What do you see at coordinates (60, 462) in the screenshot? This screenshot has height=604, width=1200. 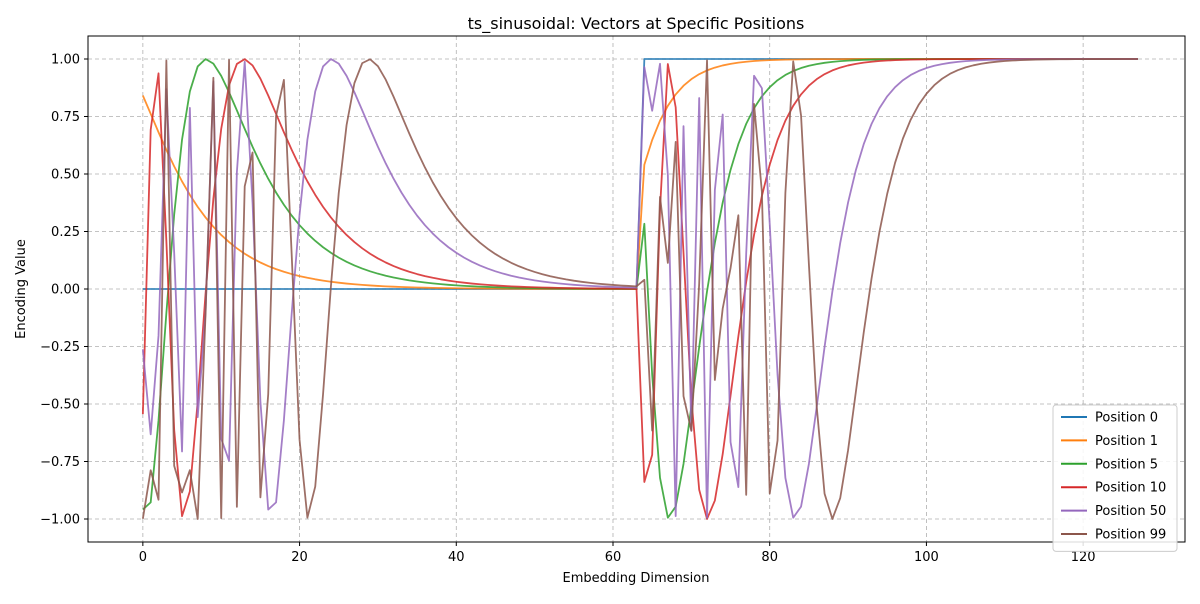 I see `y-tick-label: −0.75` at bounding box center [60, 462].